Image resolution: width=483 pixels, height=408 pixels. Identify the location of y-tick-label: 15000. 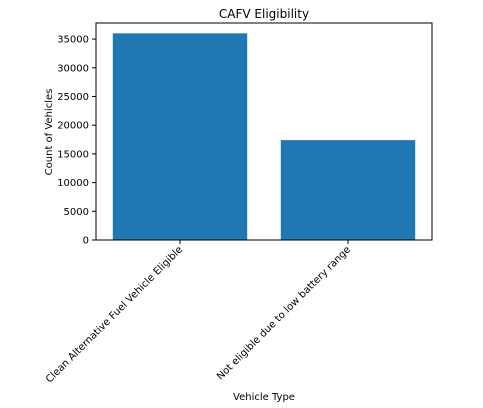
(73, 154).